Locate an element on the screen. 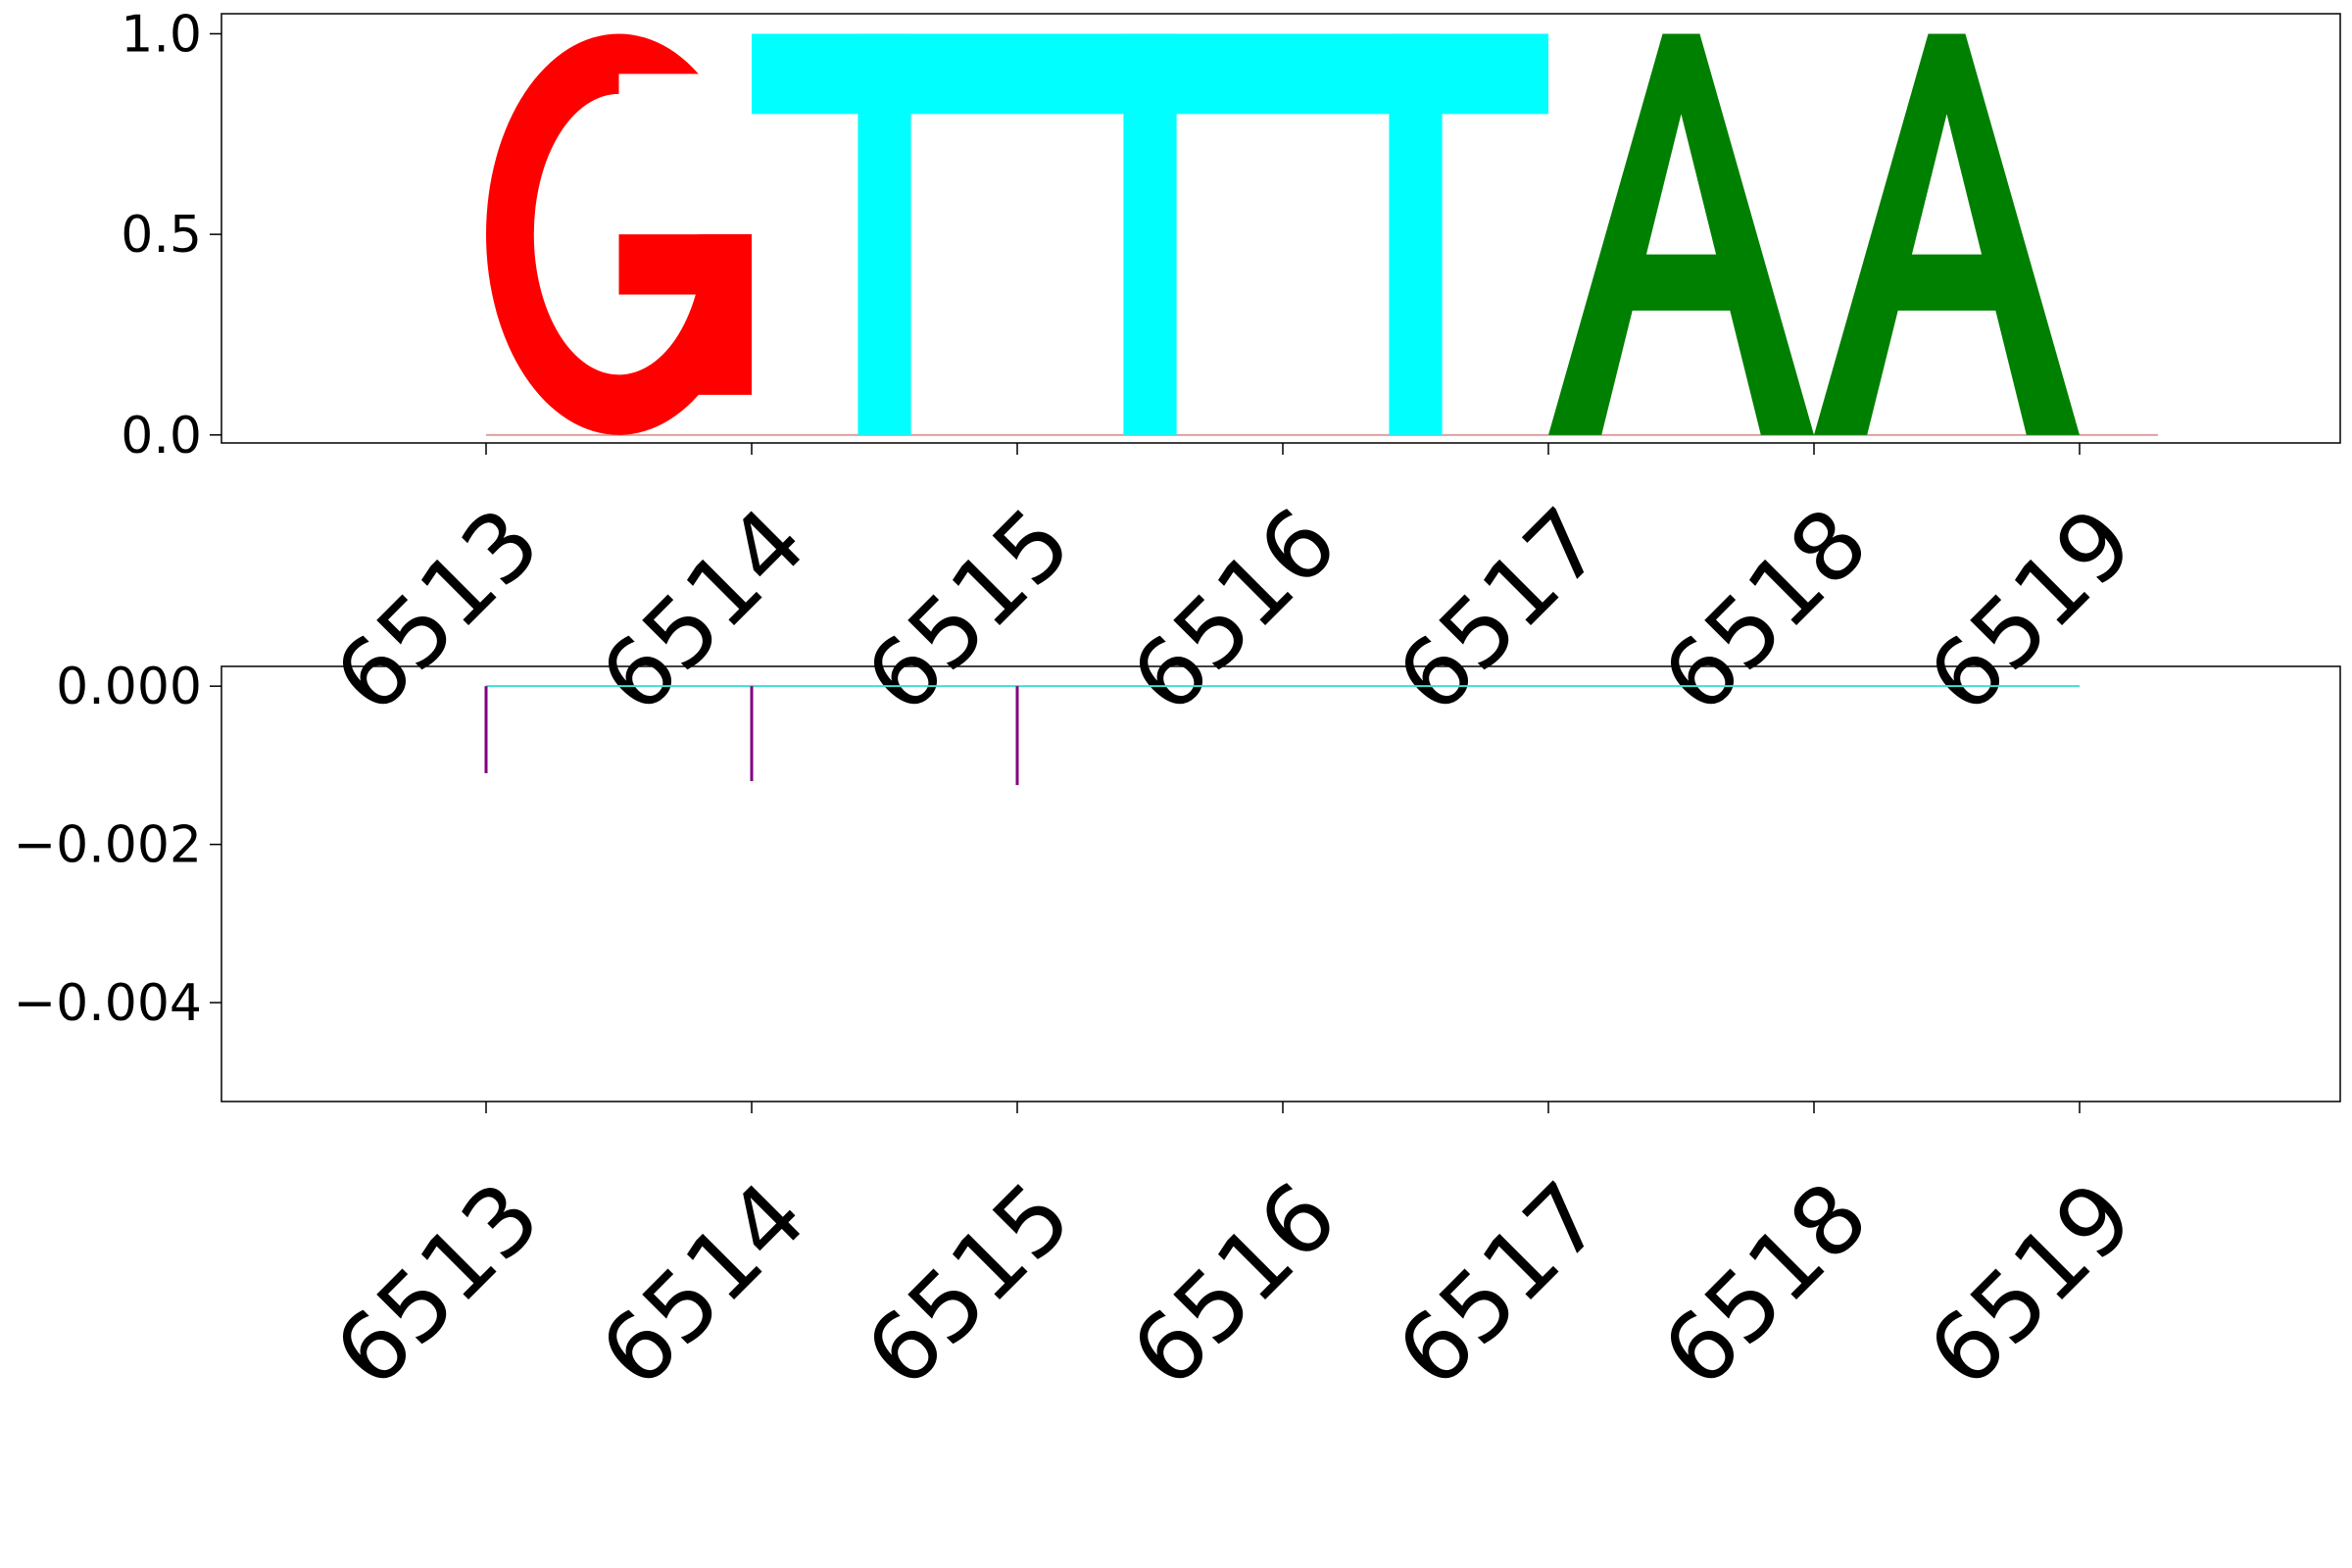 Image resolution: width=2352 pixels, height=1568 pixels. logo-x-tick-label: 6513 is located at coordinates (437, 610).